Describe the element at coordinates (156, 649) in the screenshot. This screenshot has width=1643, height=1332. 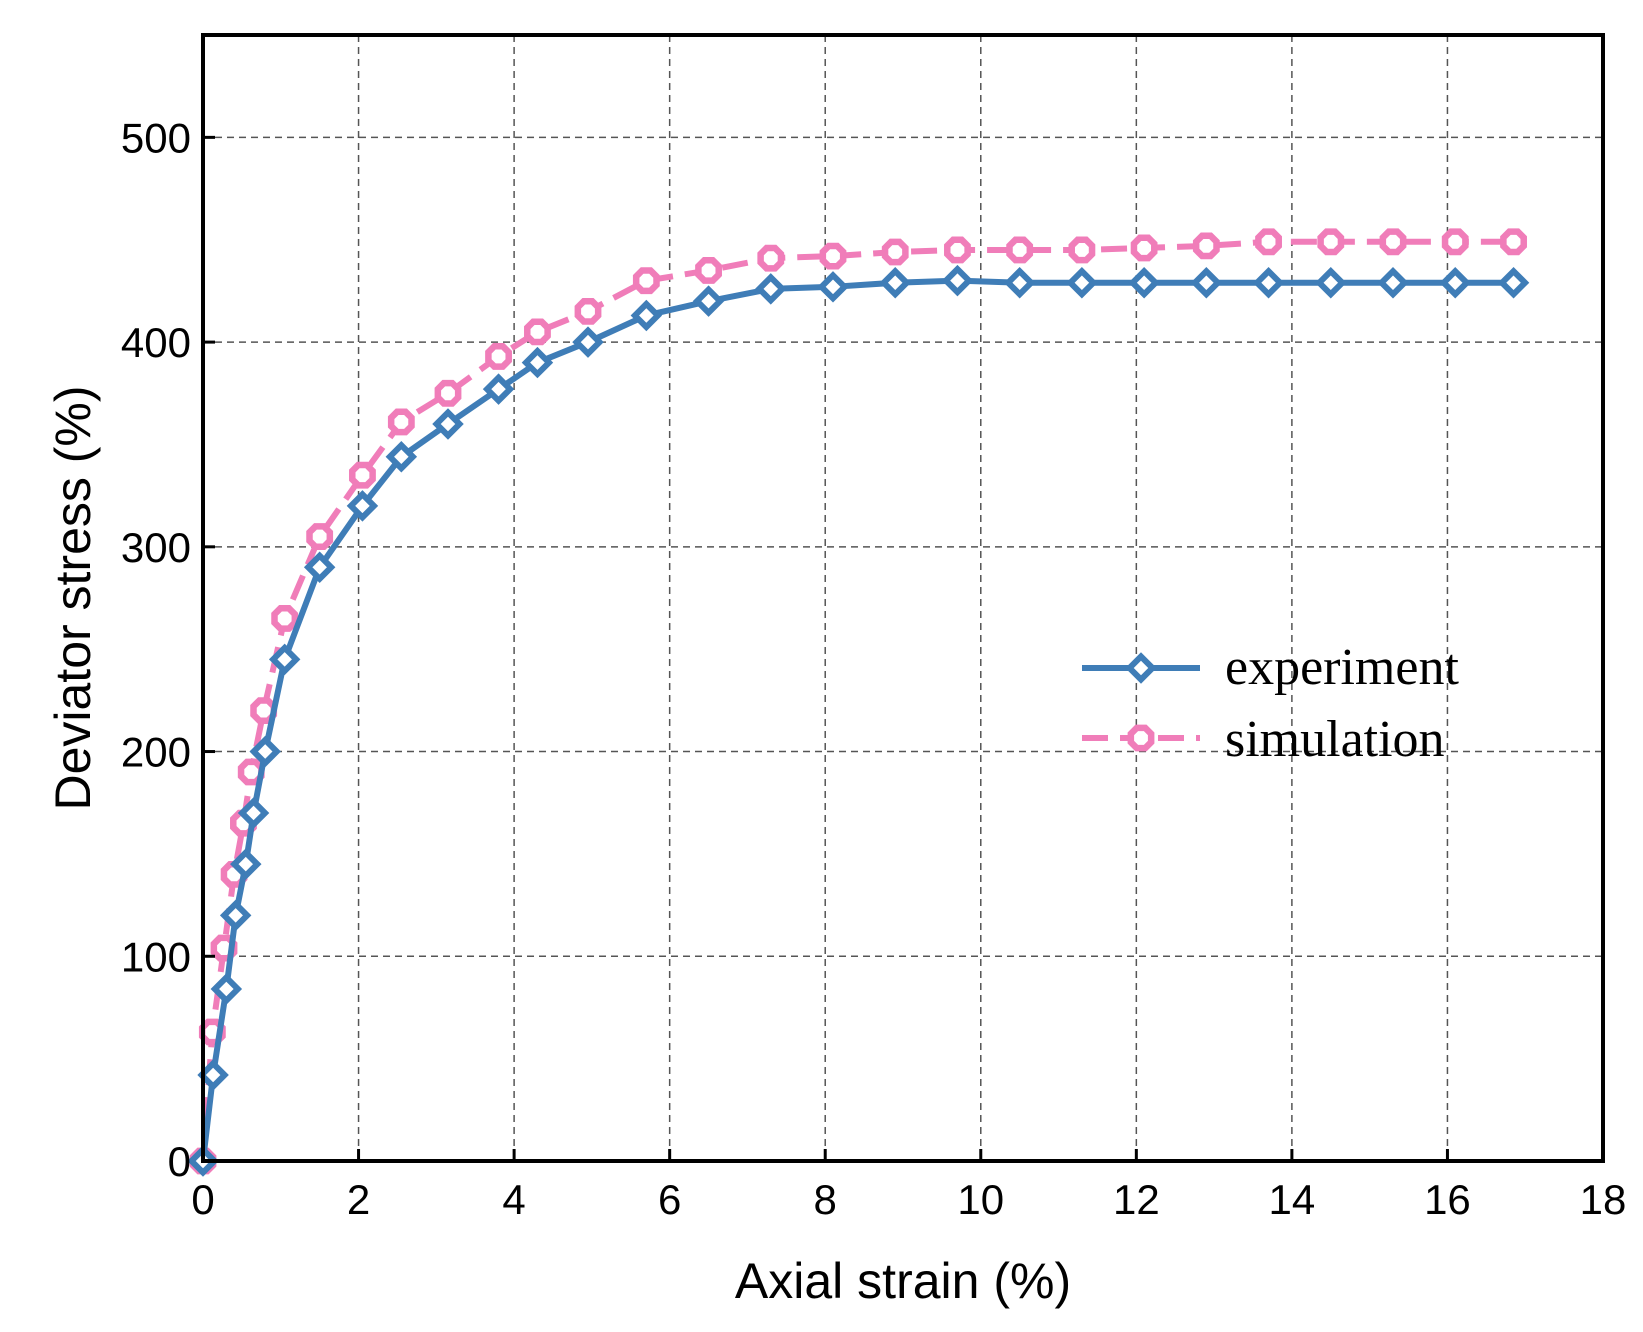
I see `y-axis-tick-labels: 0 100 200 300 400 500` at that location.